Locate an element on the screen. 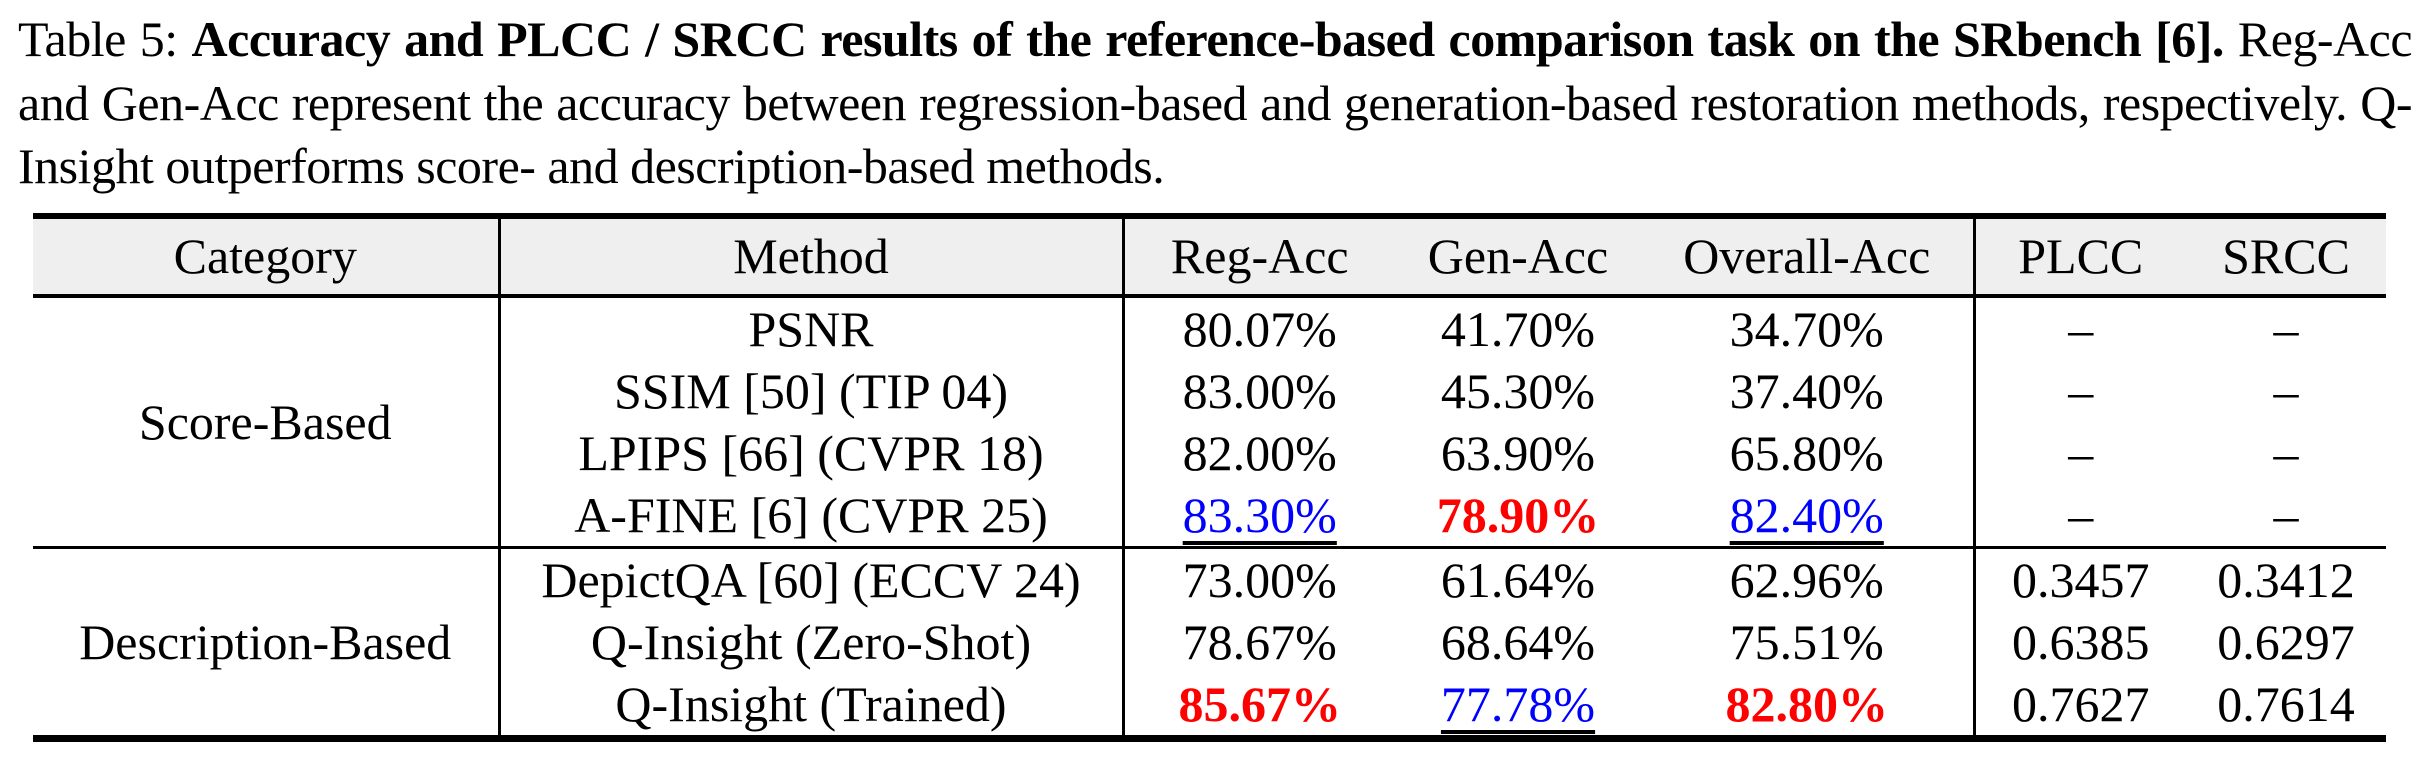  overall-acc-cell: 82.40% is located at coordinates (1807, 516).